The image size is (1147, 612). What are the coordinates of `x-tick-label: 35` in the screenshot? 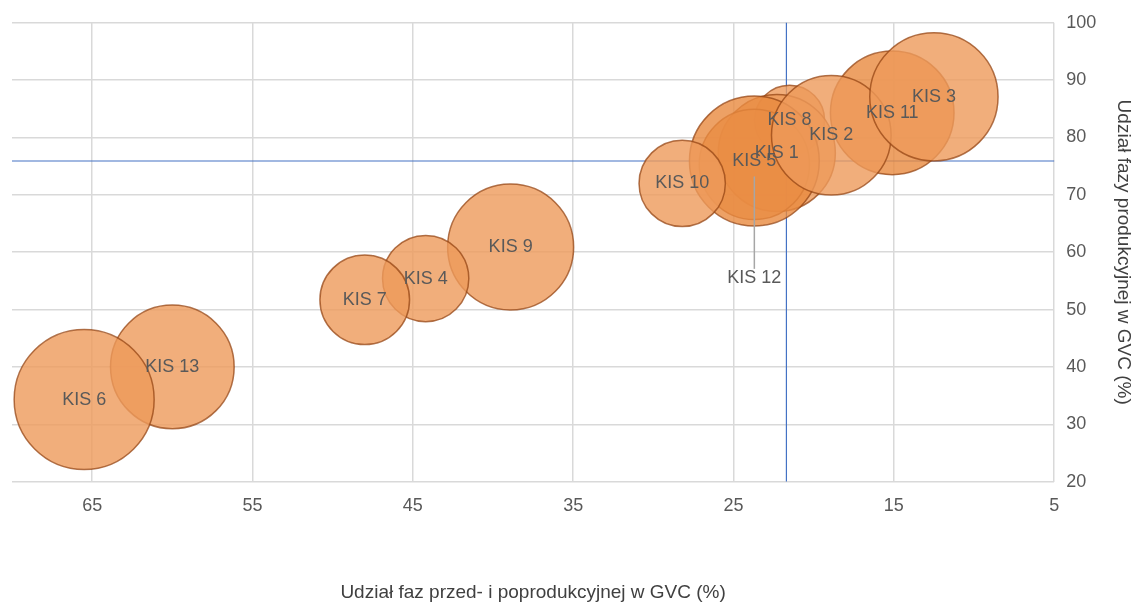 It's located at (573, 505).